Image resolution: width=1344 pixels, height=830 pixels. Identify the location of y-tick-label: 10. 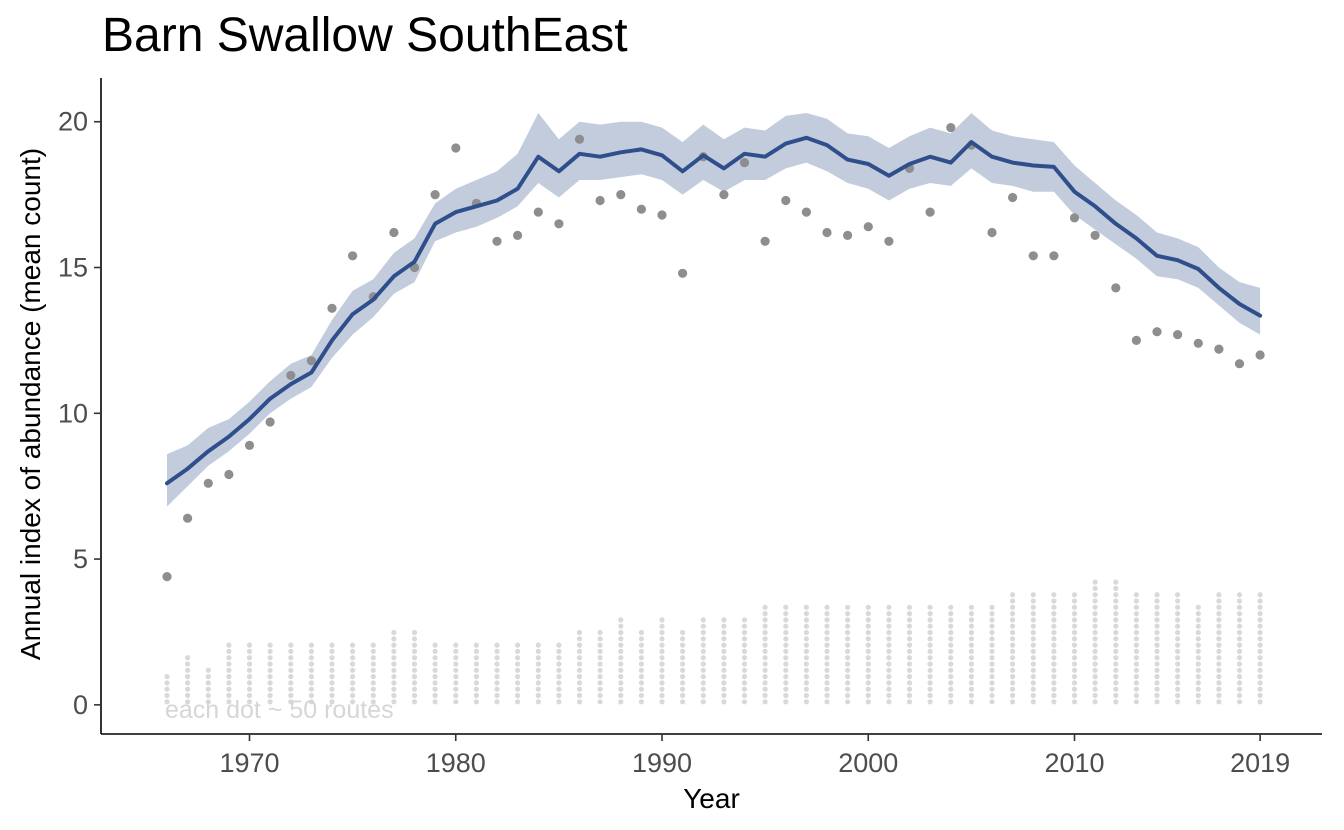
(73, 413).